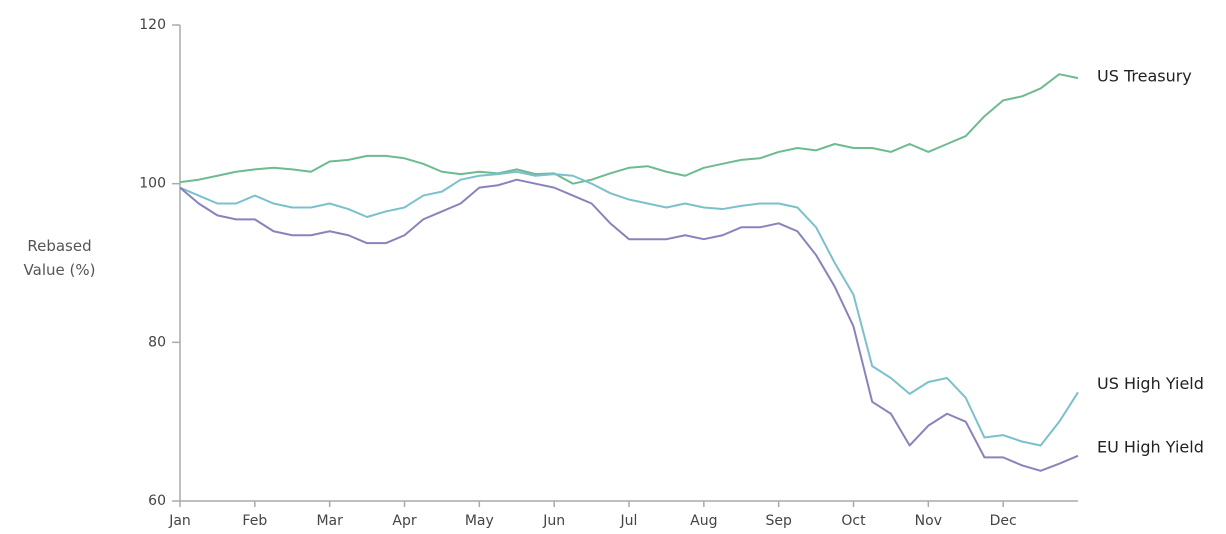  Describe the element at coordinates (1150, 446) in the screenshot. I see `series-label: EU High Yield` at that location.